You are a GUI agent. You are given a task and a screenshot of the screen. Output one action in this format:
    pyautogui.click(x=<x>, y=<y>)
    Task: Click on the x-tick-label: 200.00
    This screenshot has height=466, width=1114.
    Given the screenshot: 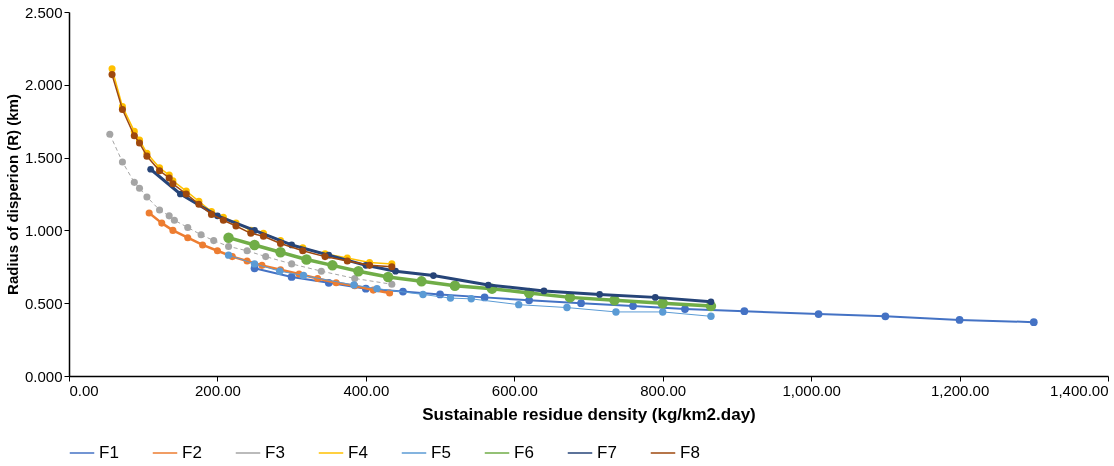 What is the action you would take?
    pyautogui.click(x=217, y=390)
    